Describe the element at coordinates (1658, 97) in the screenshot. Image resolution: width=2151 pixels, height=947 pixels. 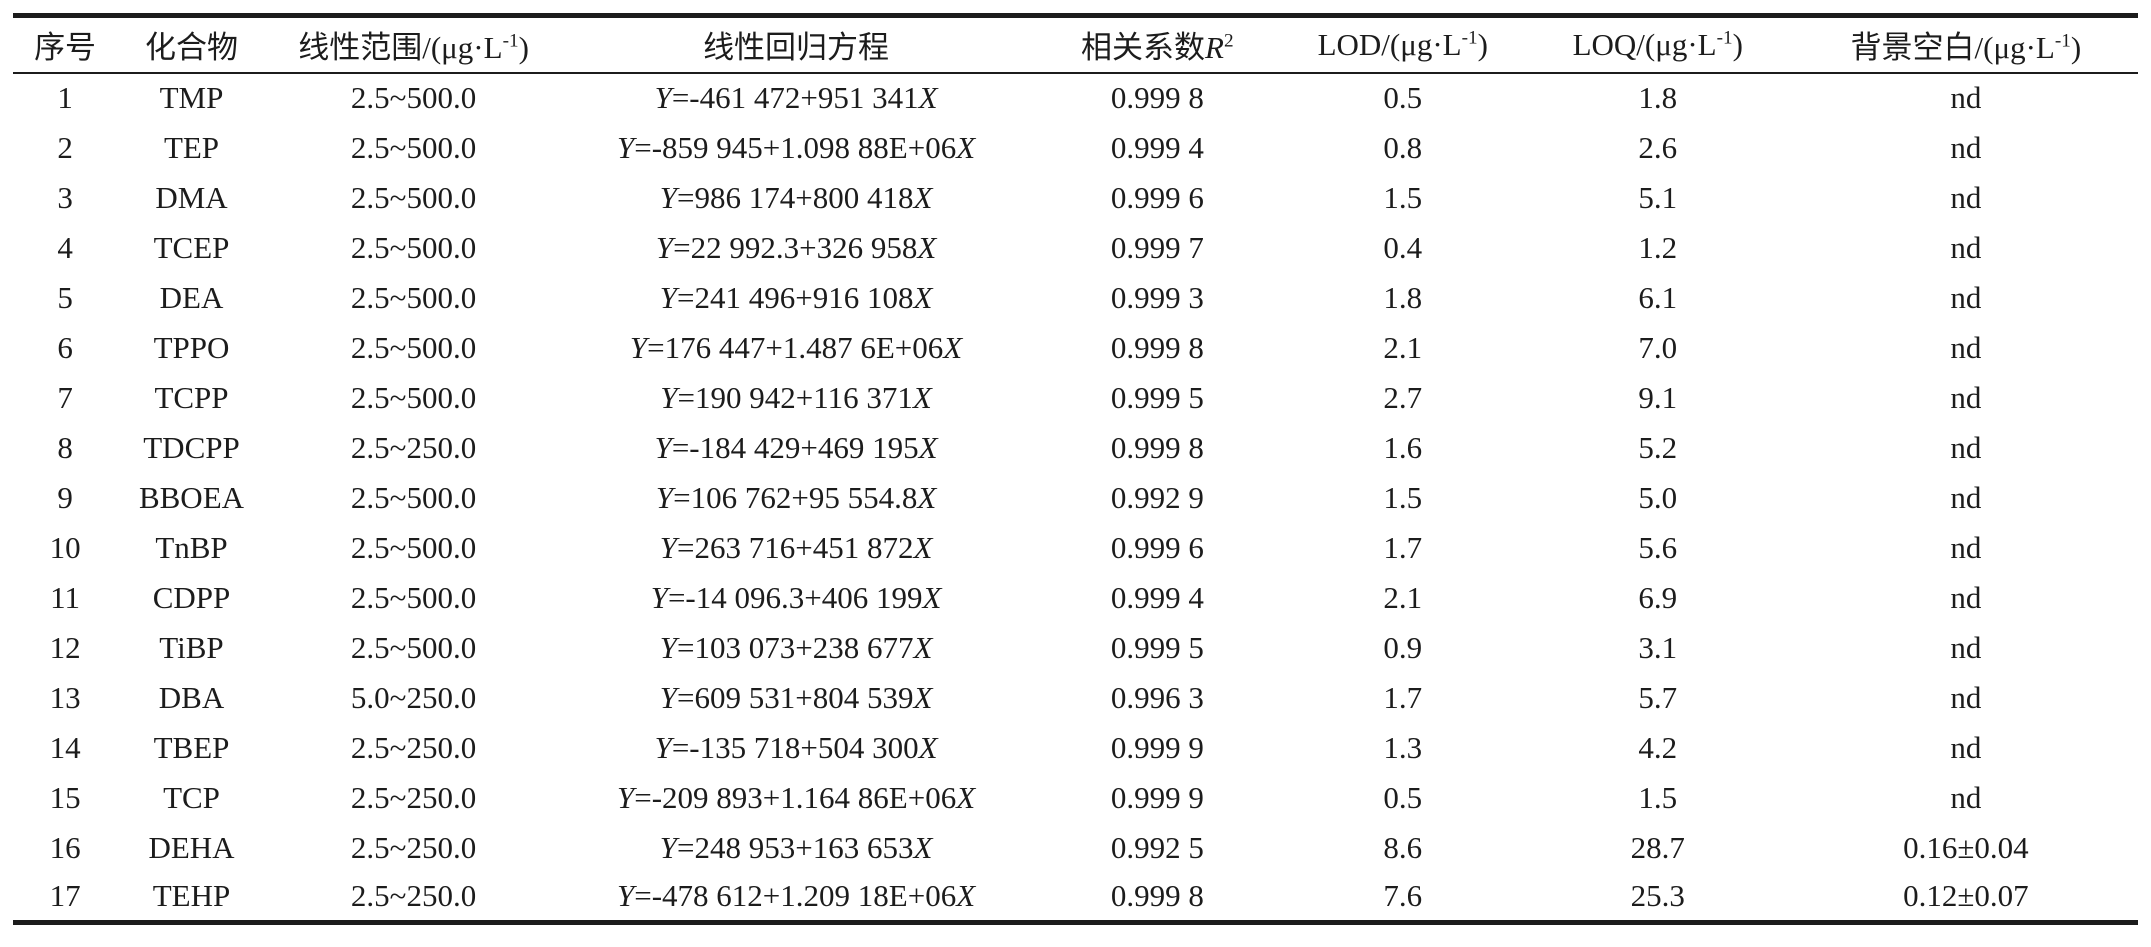
I see `cell-loq: 1.8` at that location.